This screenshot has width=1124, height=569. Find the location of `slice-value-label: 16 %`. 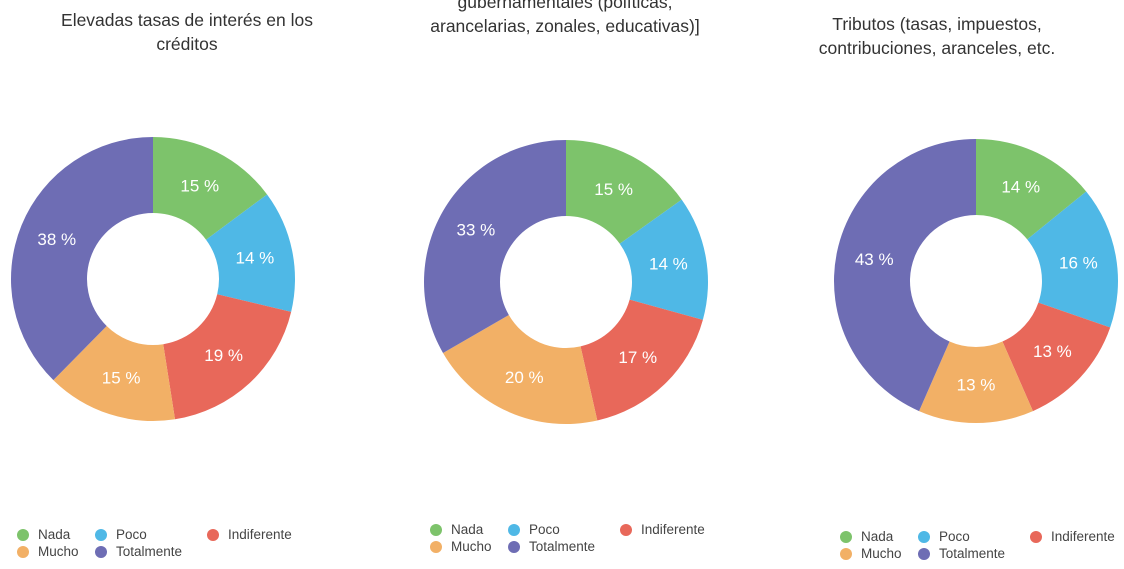

slice-value-label: 16 % is located at coordinates (1078, 262).